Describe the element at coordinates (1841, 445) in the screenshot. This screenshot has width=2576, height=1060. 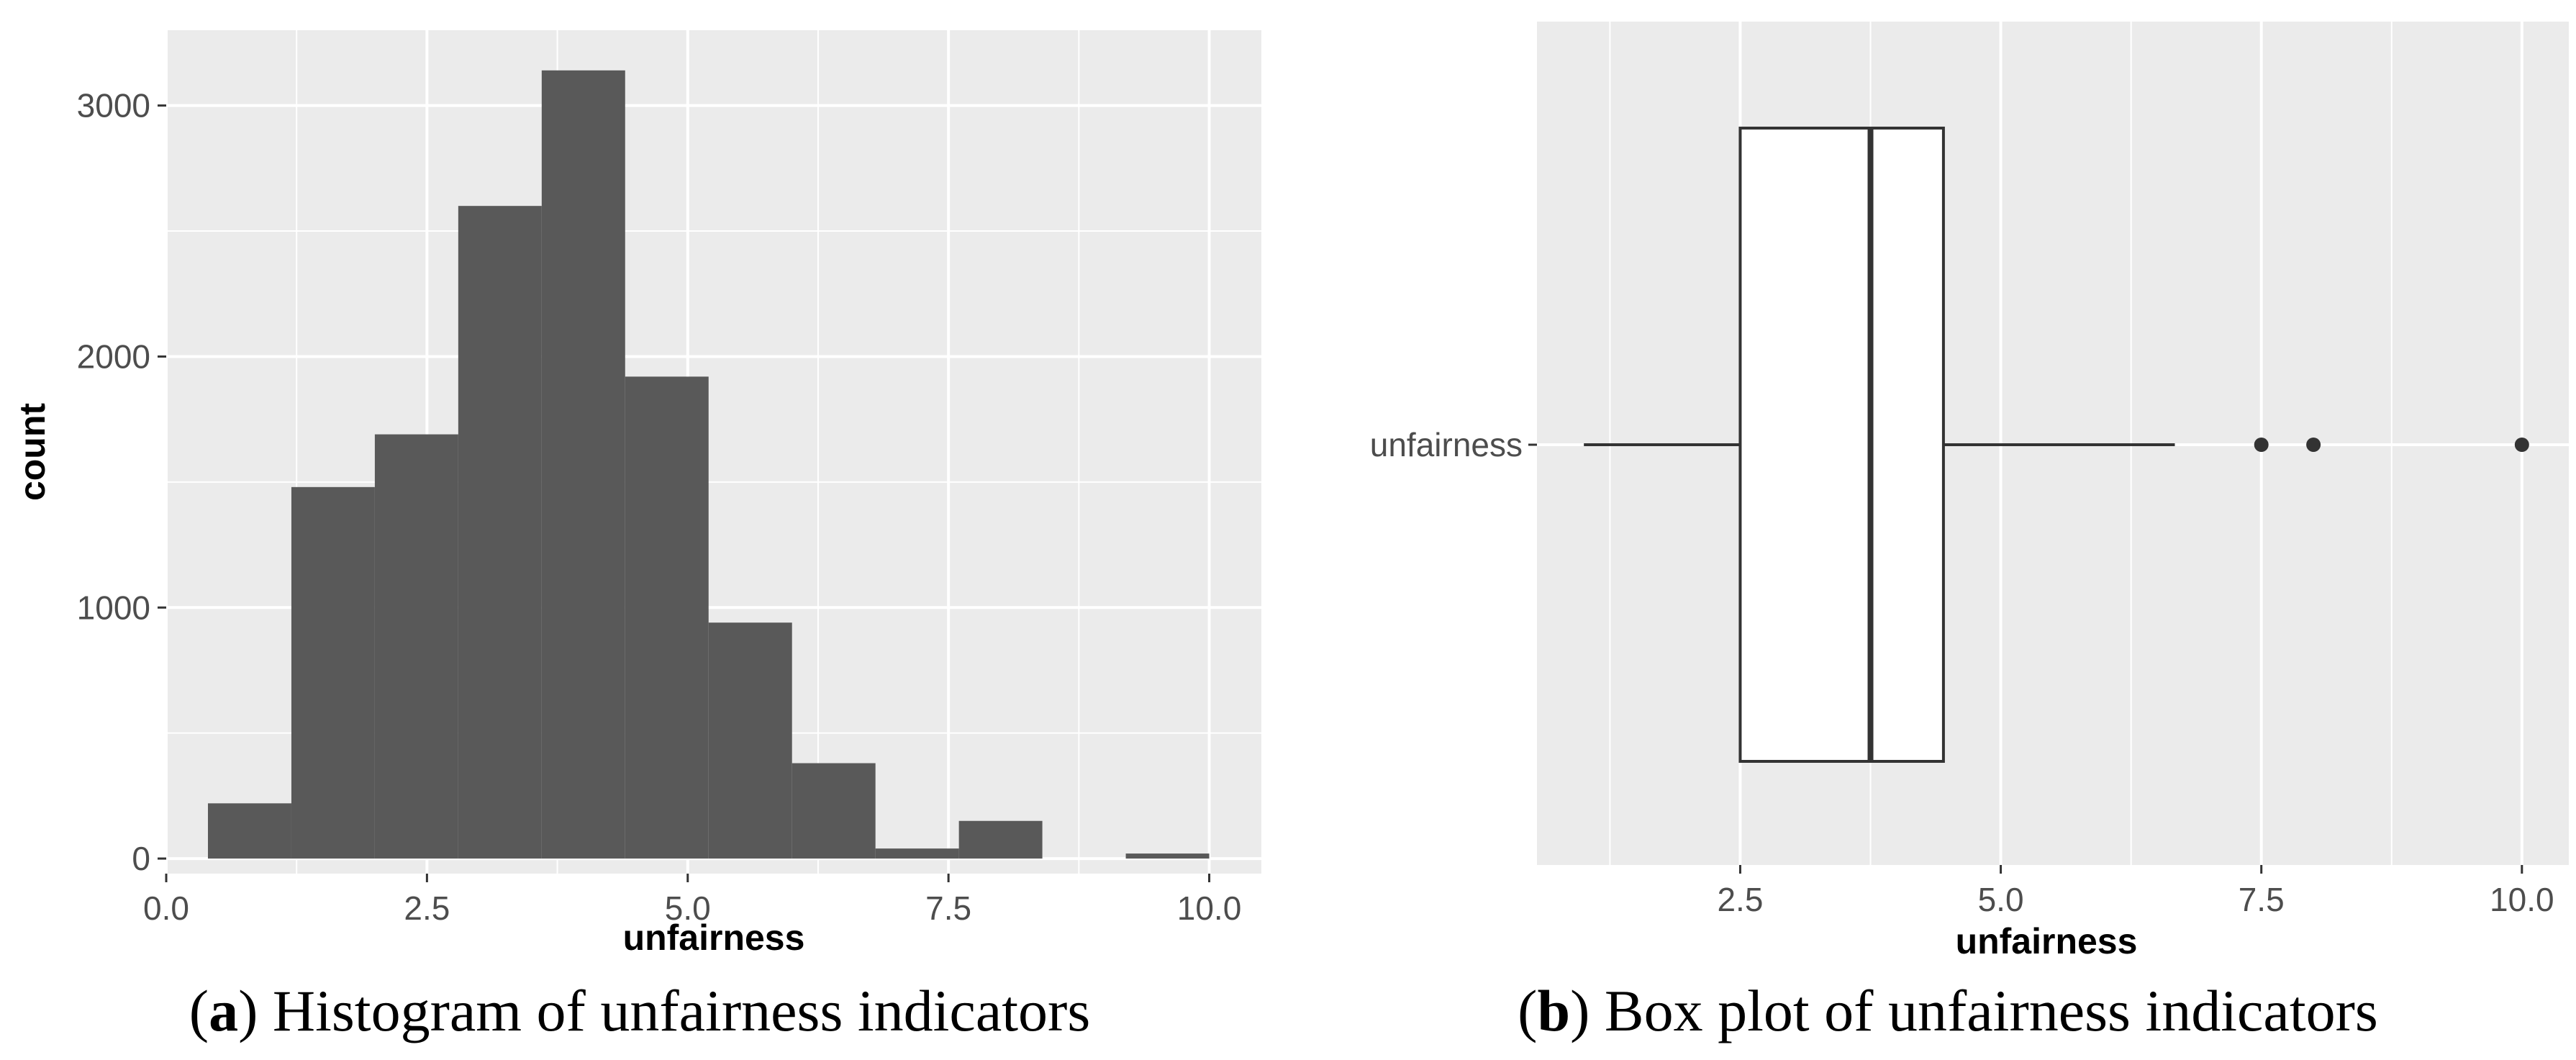
I see `boxplot-box` at that location.